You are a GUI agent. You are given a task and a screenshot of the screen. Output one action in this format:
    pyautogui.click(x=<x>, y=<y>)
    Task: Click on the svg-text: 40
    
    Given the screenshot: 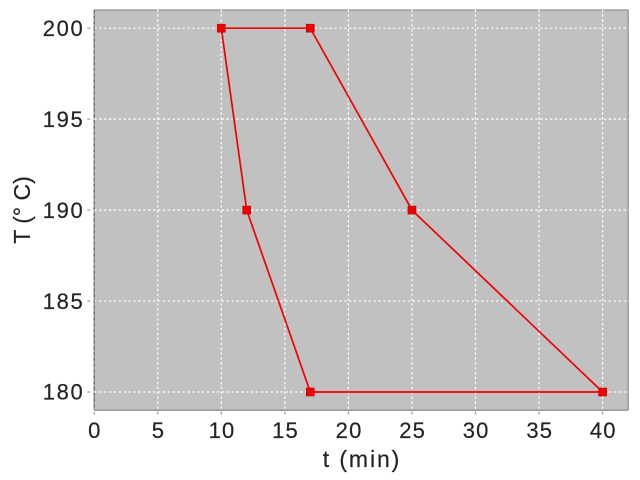 What is the action you would take?
    pyautogui.click(x=603, y=430)
    